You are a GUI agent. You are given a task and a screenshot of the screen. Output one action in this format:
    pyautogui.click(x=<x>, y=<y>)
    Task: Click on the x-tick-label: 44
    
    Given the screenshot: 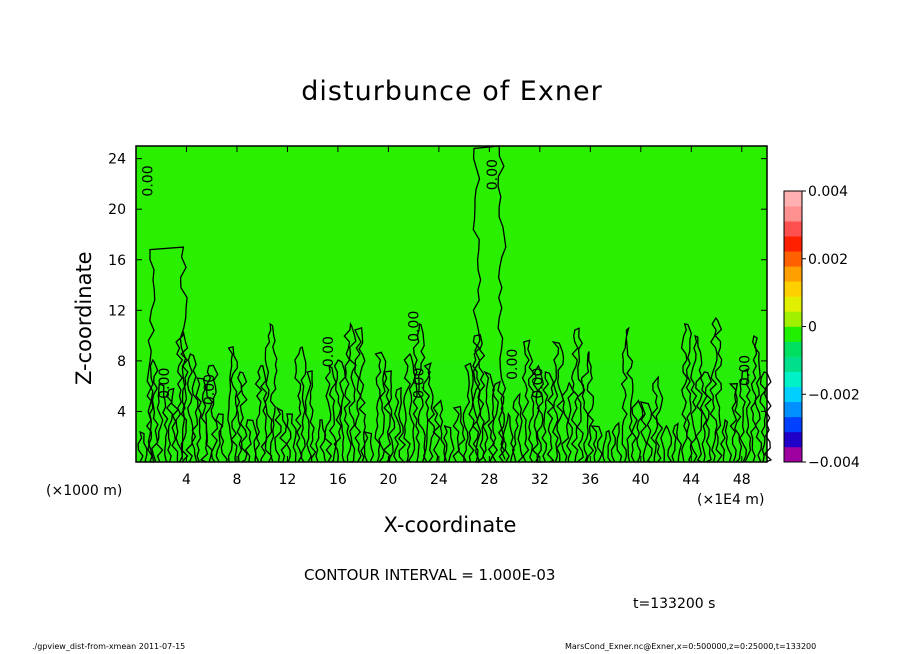 What is the action you would take?
    pyautogui.click(x=691, y=480)
    